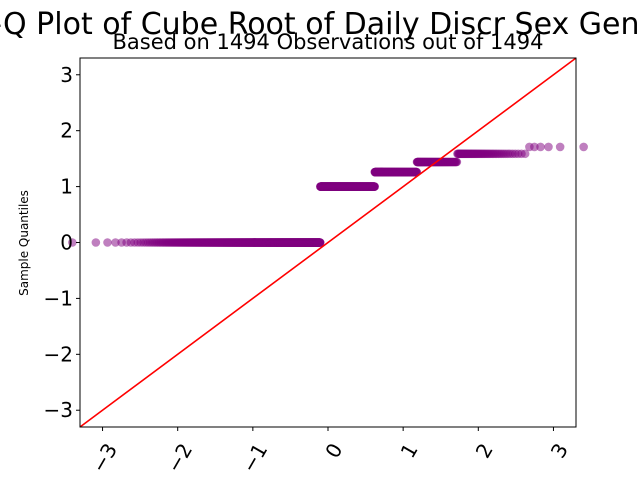 This screenshot has height=480, width=640. I want to click on y-tick-label: −3, so click(58, 410).